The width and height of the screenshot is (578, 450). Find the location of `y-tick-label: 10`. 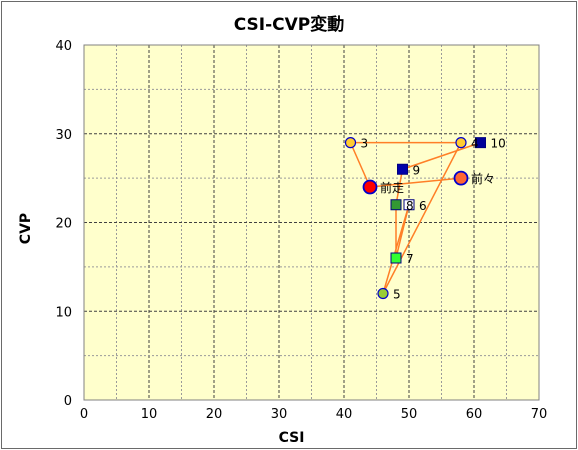

y-tick-label: 10 is located at coordinates (63, 312).